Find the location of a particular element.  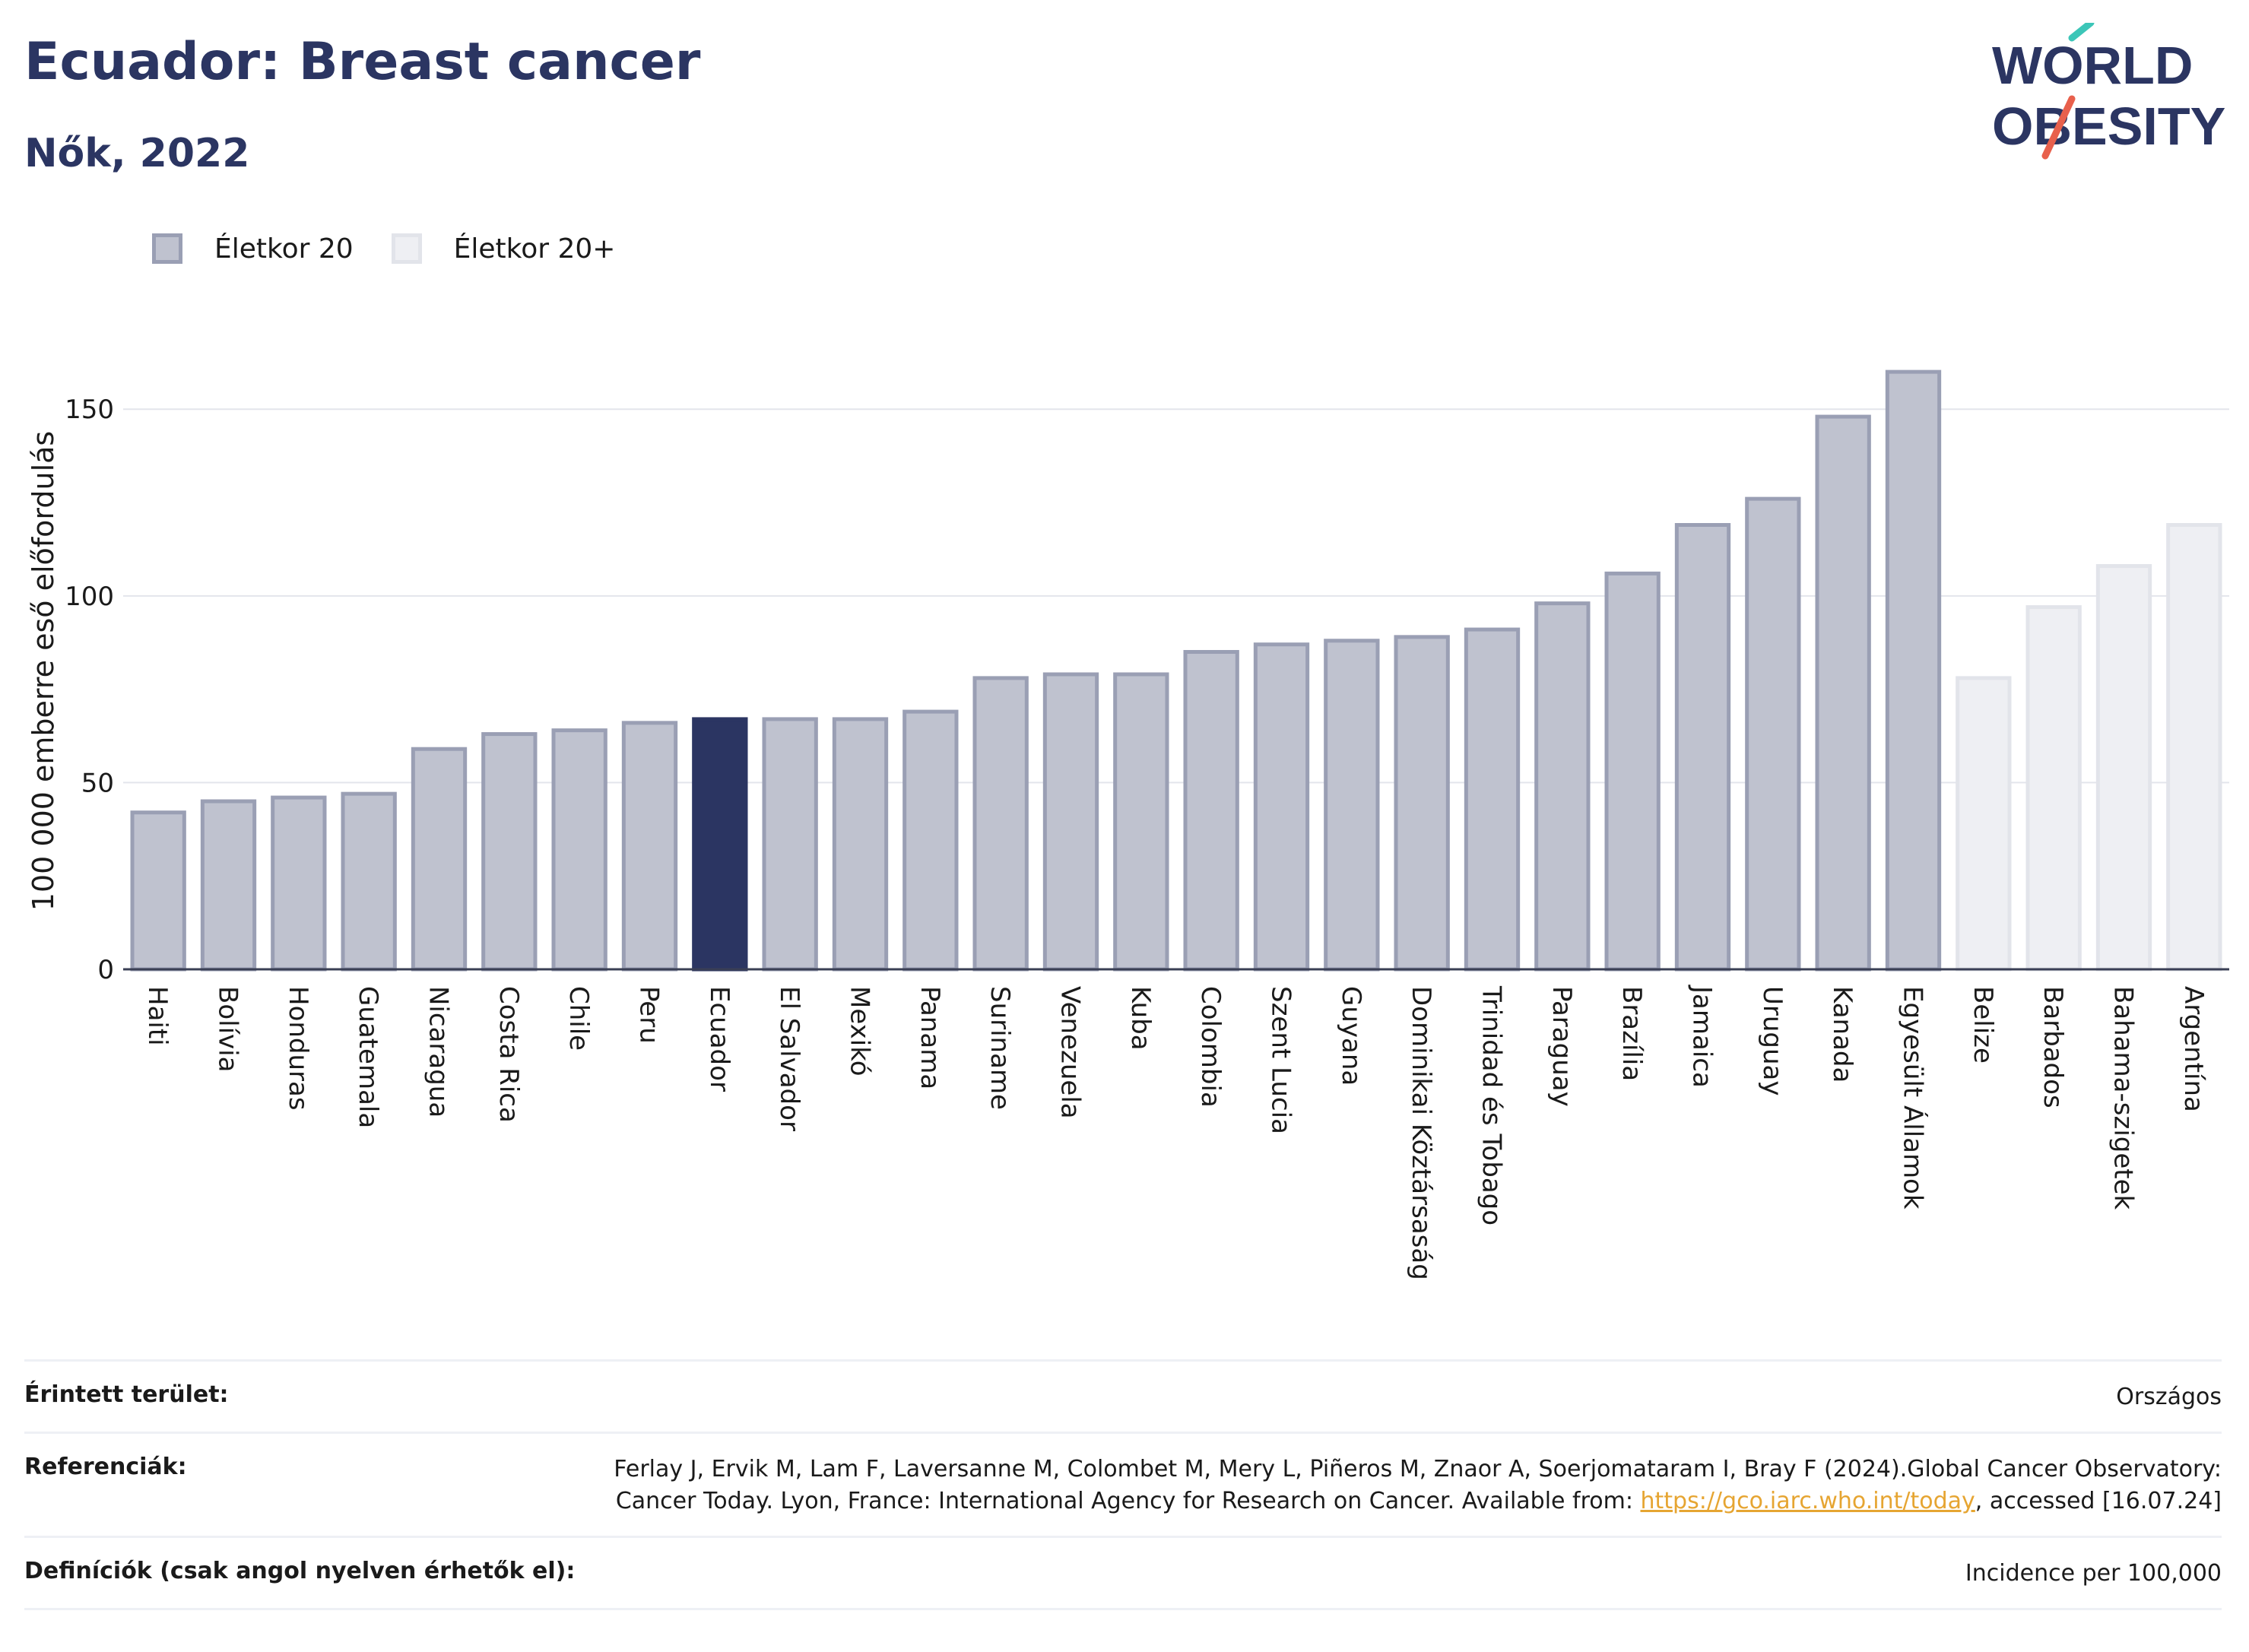

x-tick-label: Barbados is located at coordinates (2053, 1047).